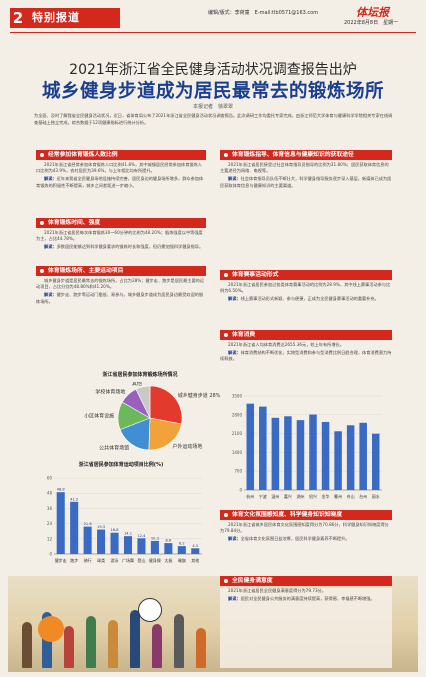 Image resolution: width=426 pixels, height=677 pixels. Describe the element at coordinates (101, 560) in the screenshot. I see `x-tick-label: 球类` at that location.